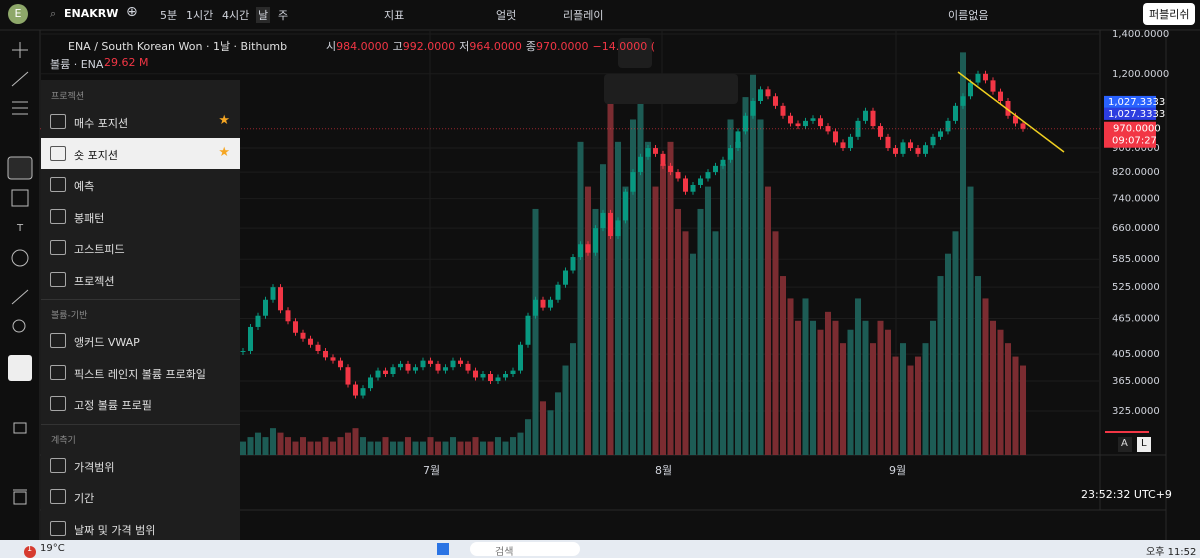 The width and height of the screenshot is (1200, 558). I want to click on menu-item: 매수 포지션 ★, so click(140, 121).